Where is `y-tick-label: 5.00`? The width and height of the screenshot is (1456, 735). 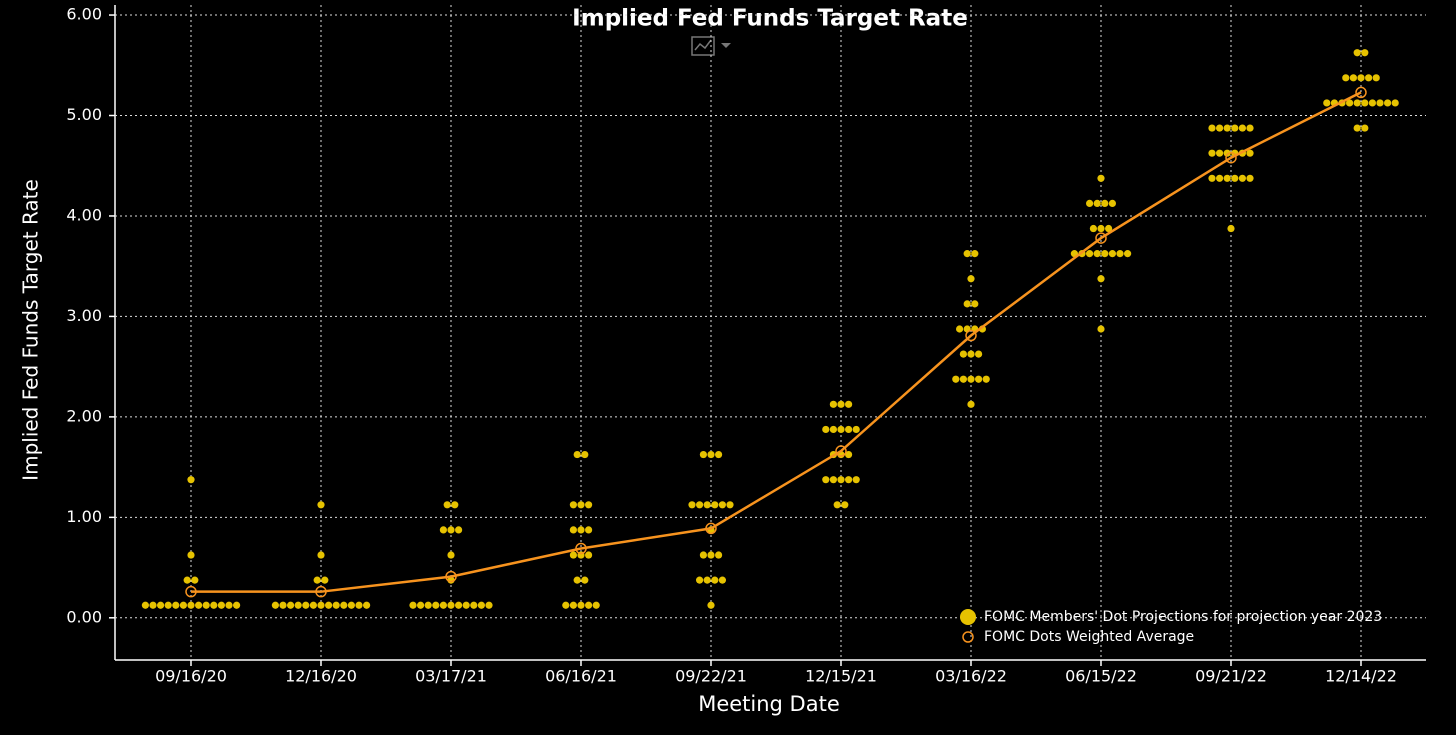 y-tick-label: 5.00 is located at coordinates (84, 114).